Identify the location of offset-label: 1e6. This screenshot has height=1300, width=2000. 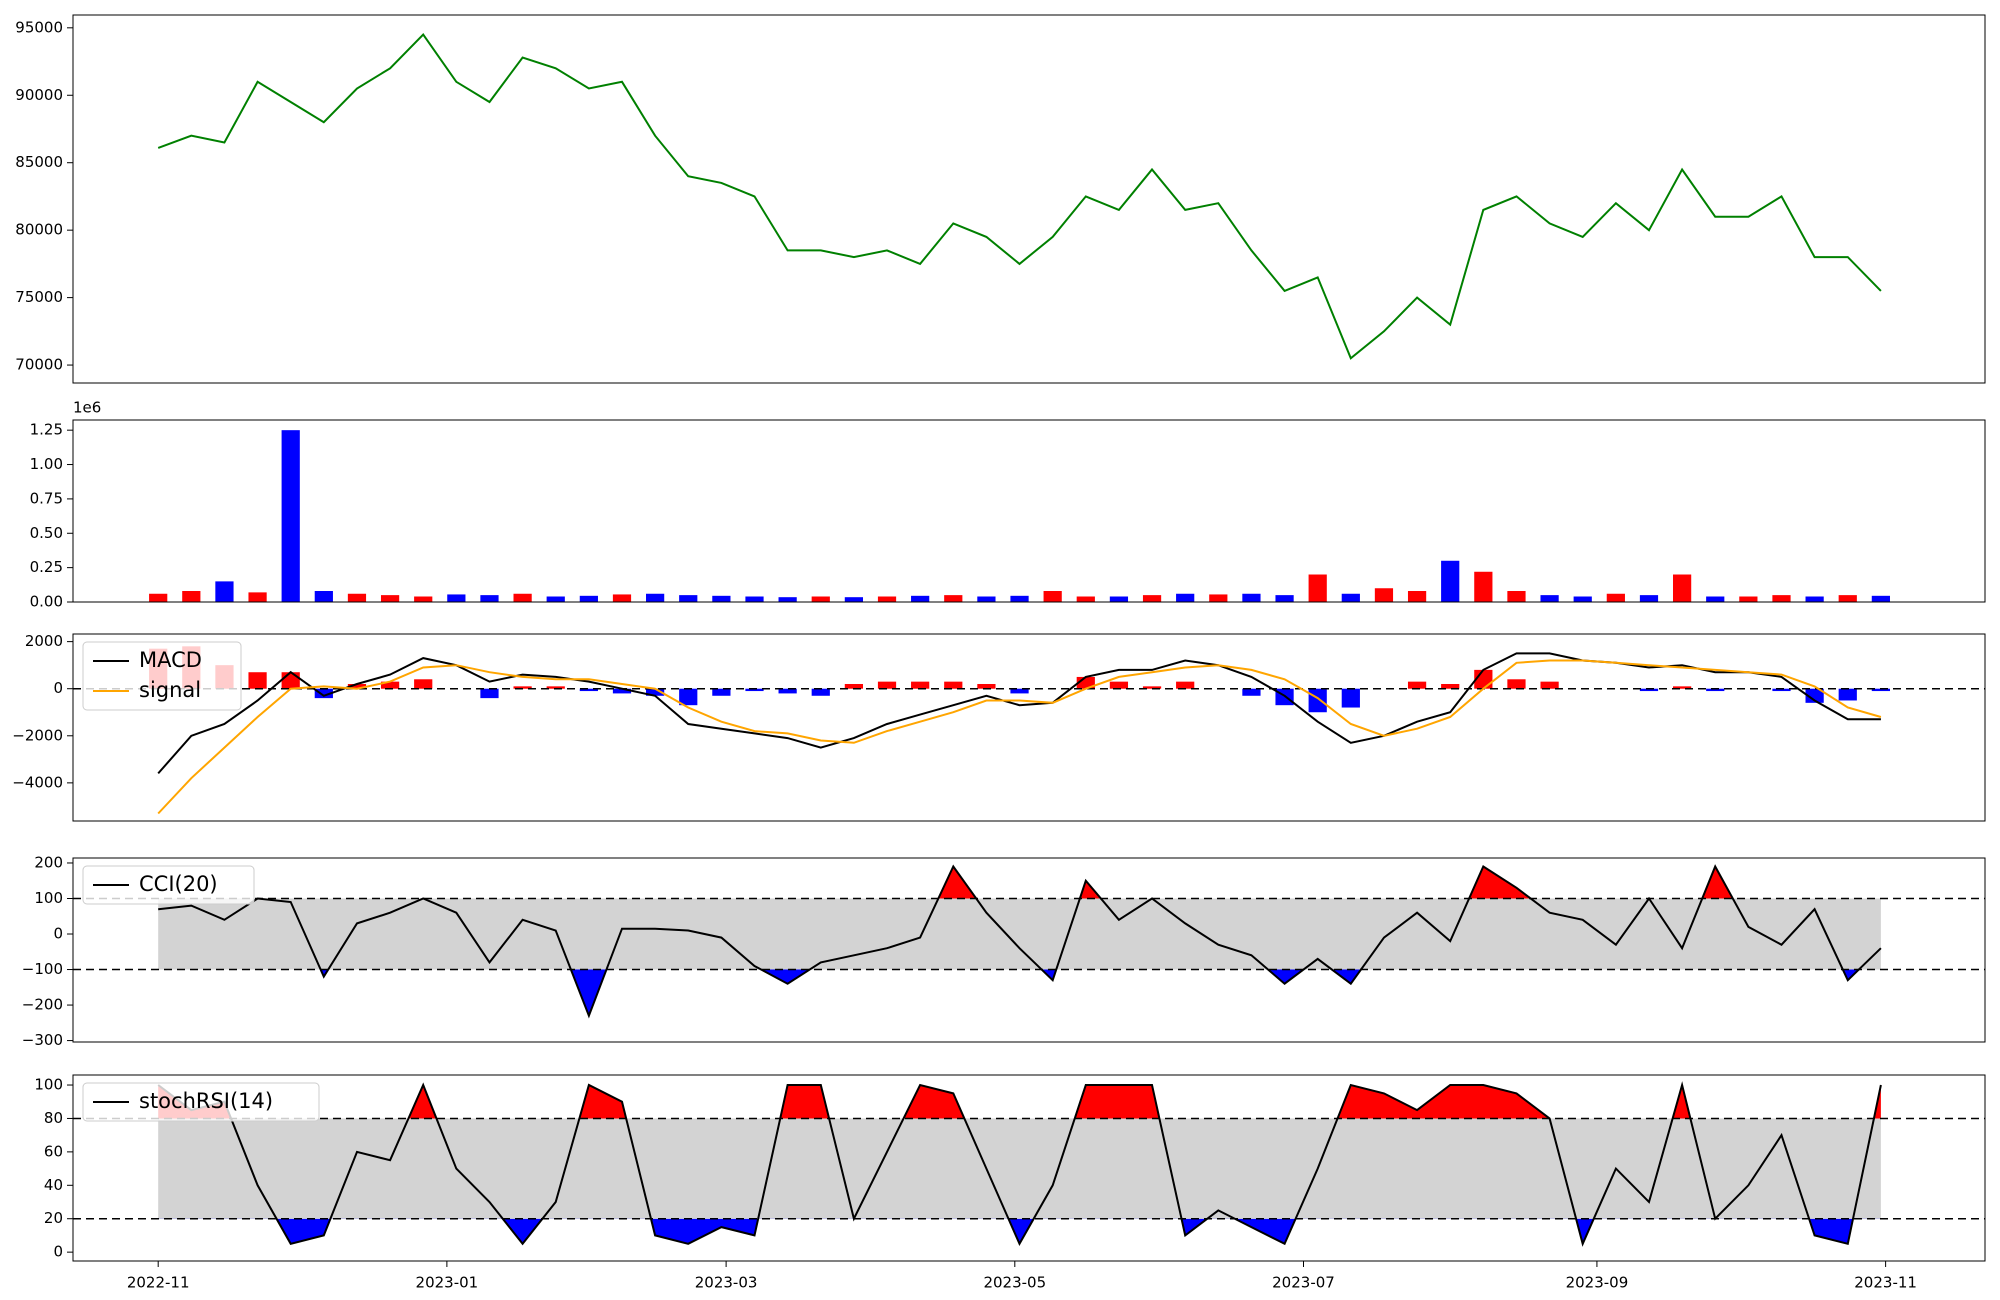
(87, 408).